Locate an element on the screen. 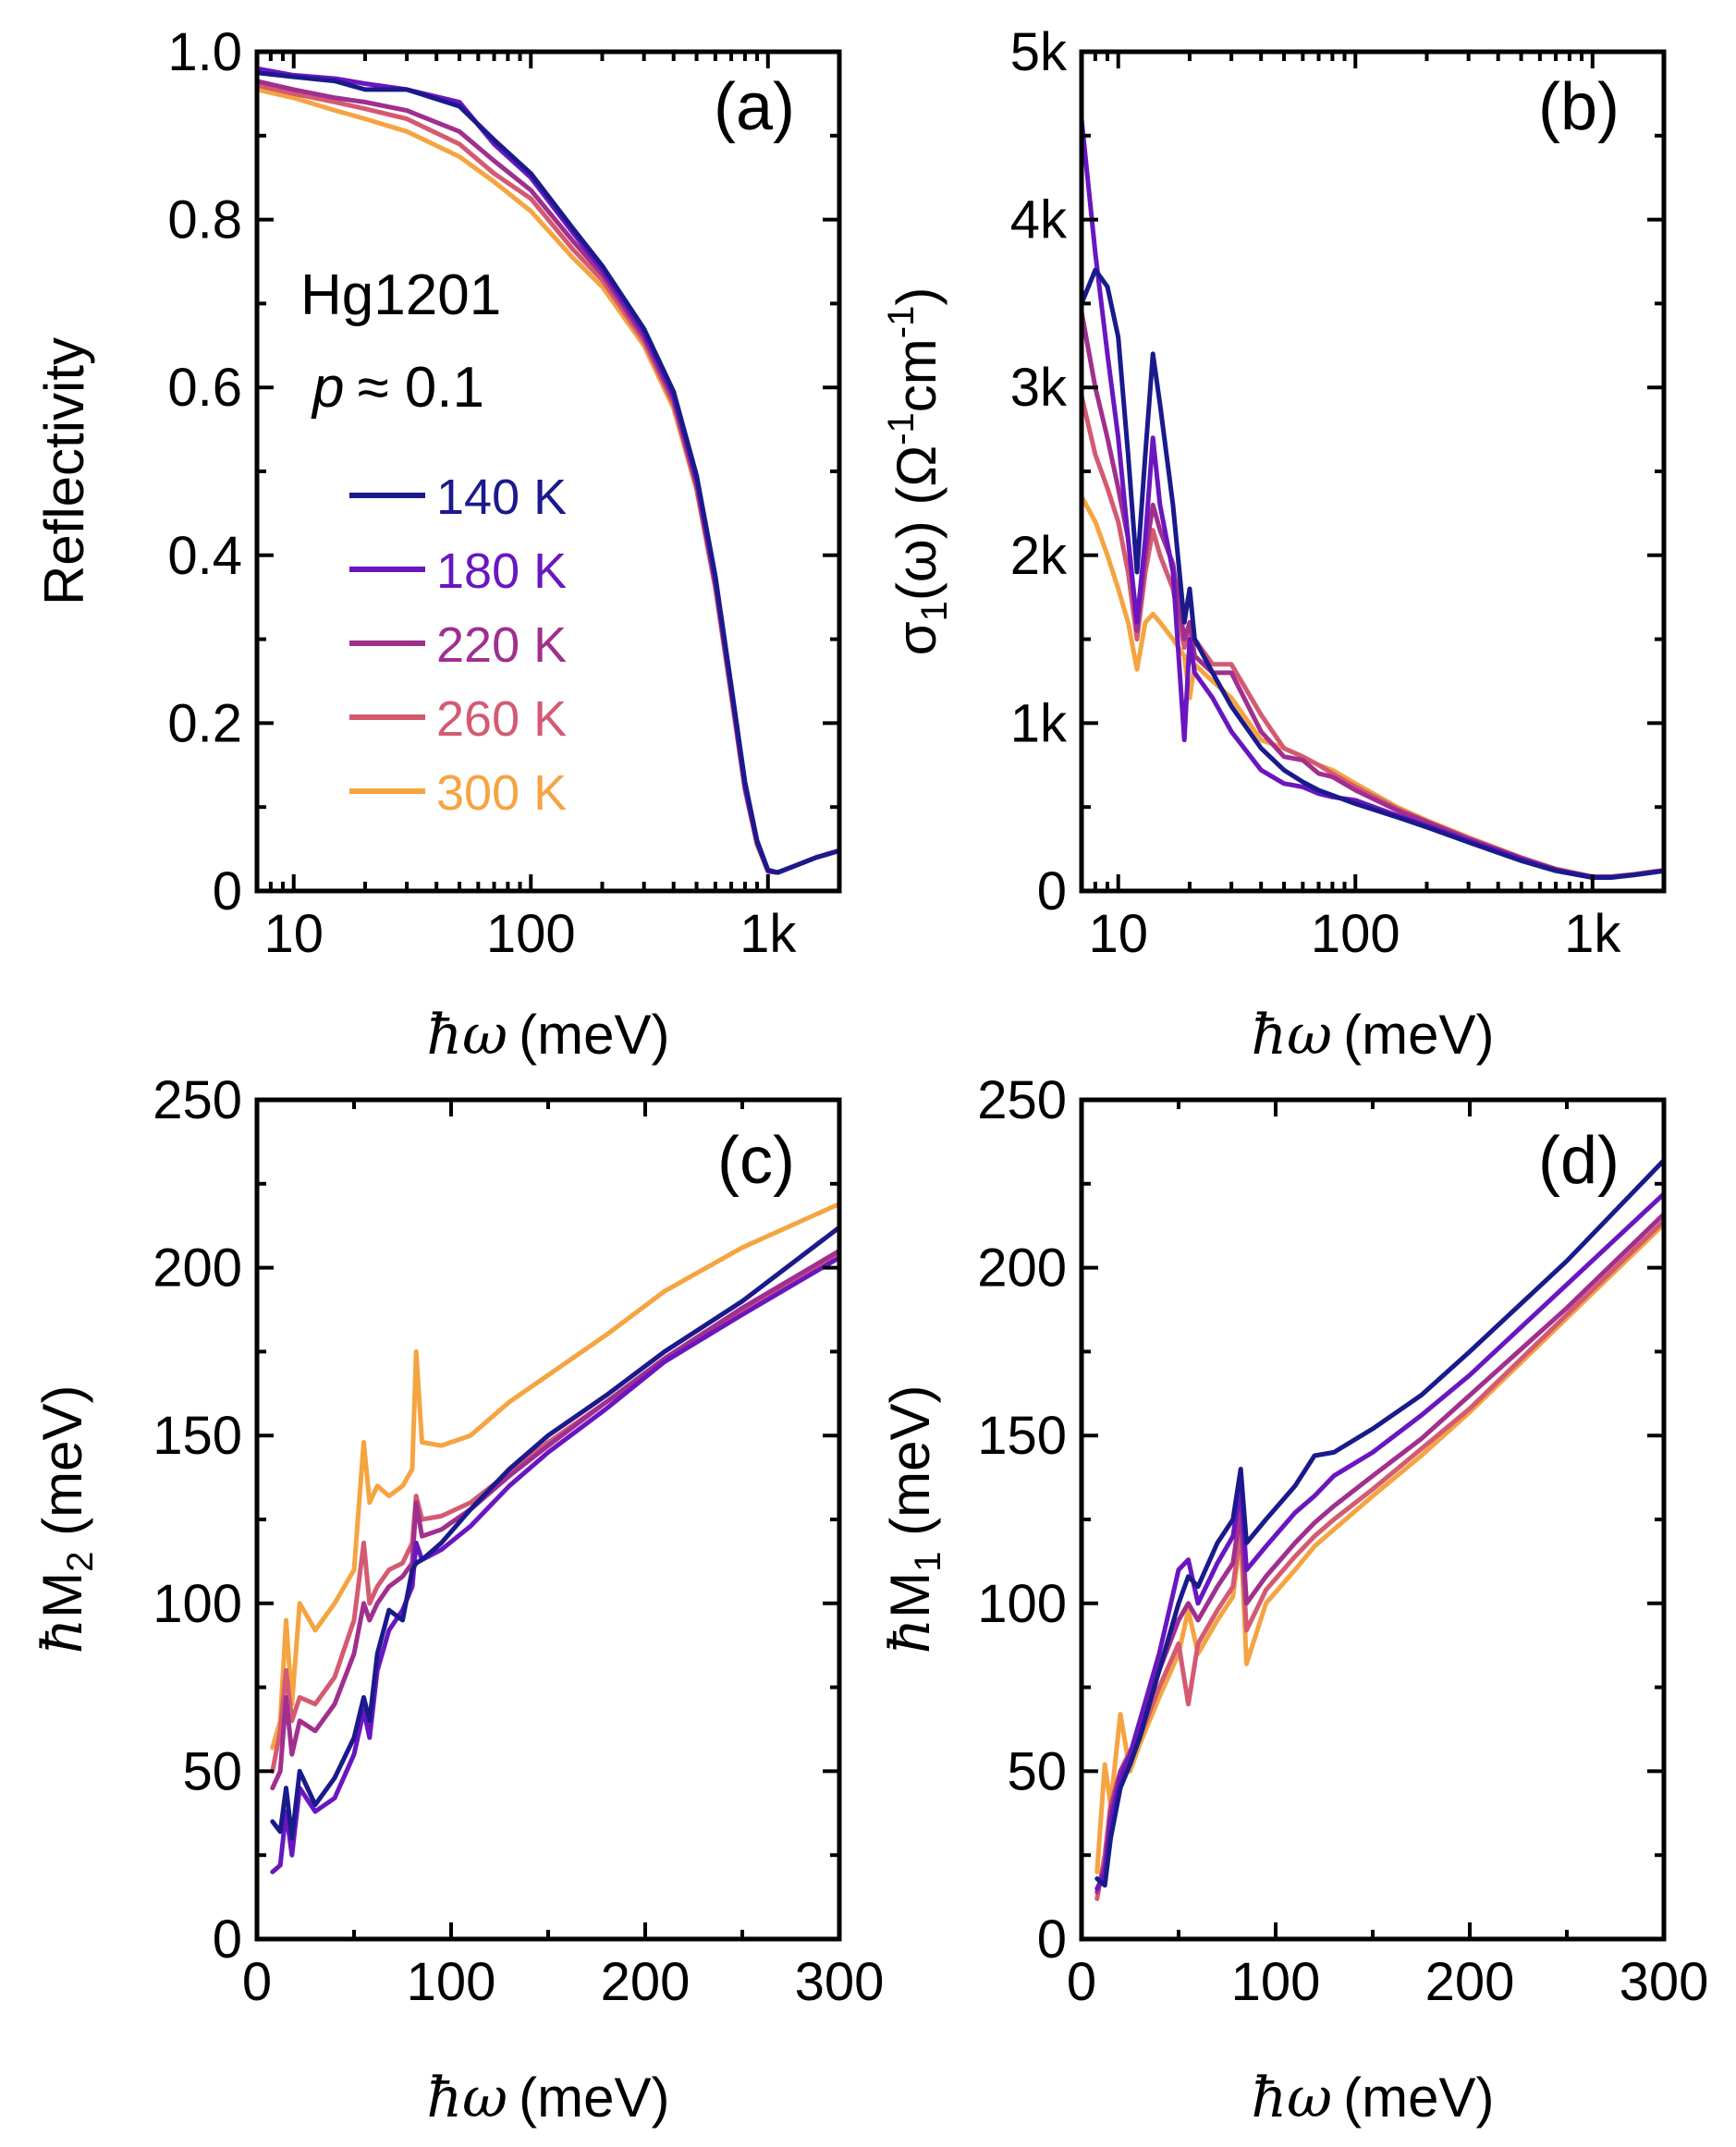 The image size is (1736, 2147). panel-d-series-260k is located at coordinates (1379, 1559).